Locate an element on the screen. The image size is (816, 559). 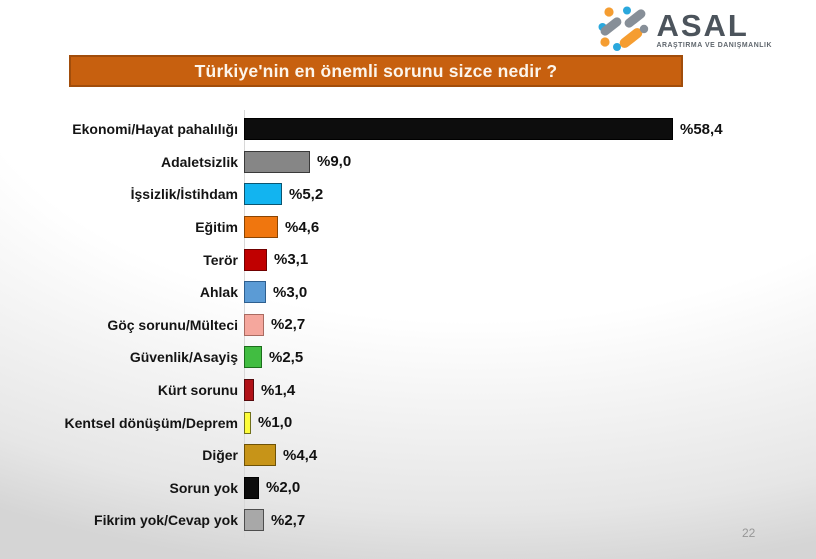
bar-zone: %9,0 is located at coordinates (297, 162).